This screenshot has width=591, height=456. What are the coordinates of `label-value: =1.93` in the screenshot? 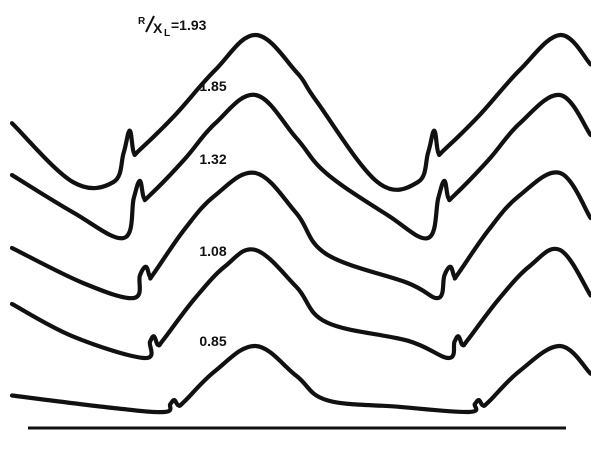 It's located at (189, 25).